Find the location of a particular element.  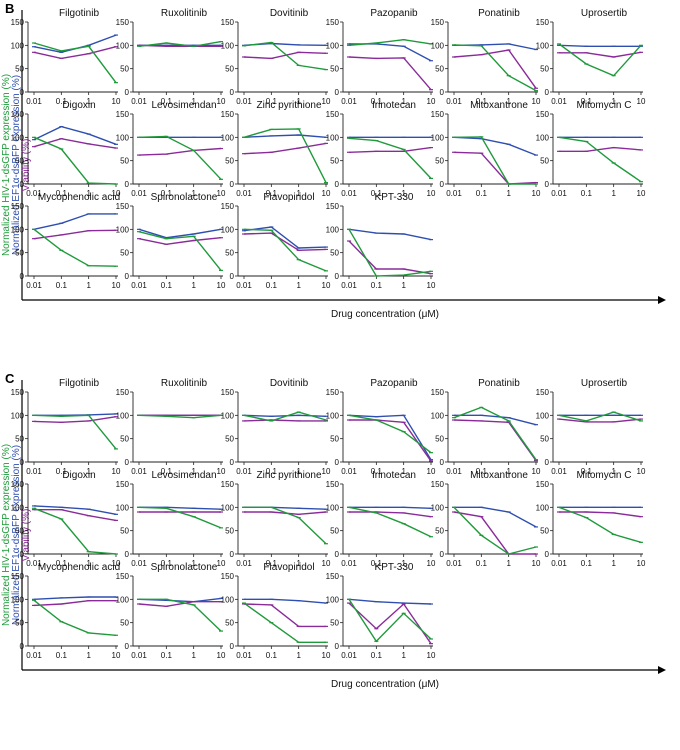

subplot-title: Irinotecan is located at coordinates (394, 105).